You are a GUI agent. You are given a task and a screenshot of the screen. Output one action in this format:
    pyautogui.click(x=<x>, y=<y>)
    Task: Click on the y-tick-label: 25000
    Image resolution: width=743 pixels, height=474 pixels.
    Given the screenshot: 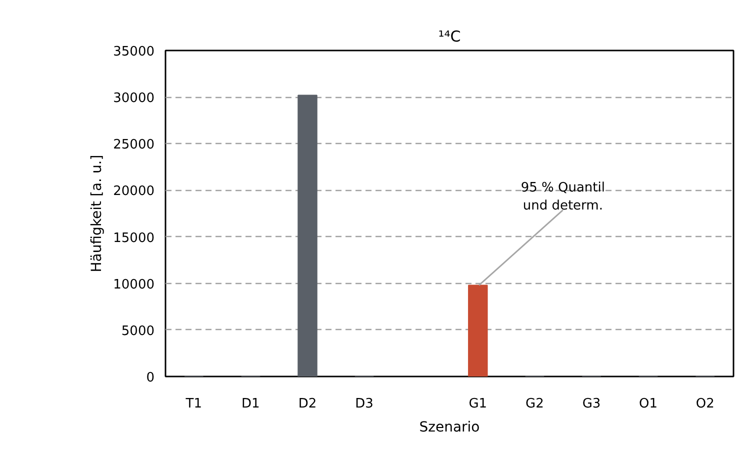 What is the action you would take?
    pyautogui.click(x=134, y=145)
    